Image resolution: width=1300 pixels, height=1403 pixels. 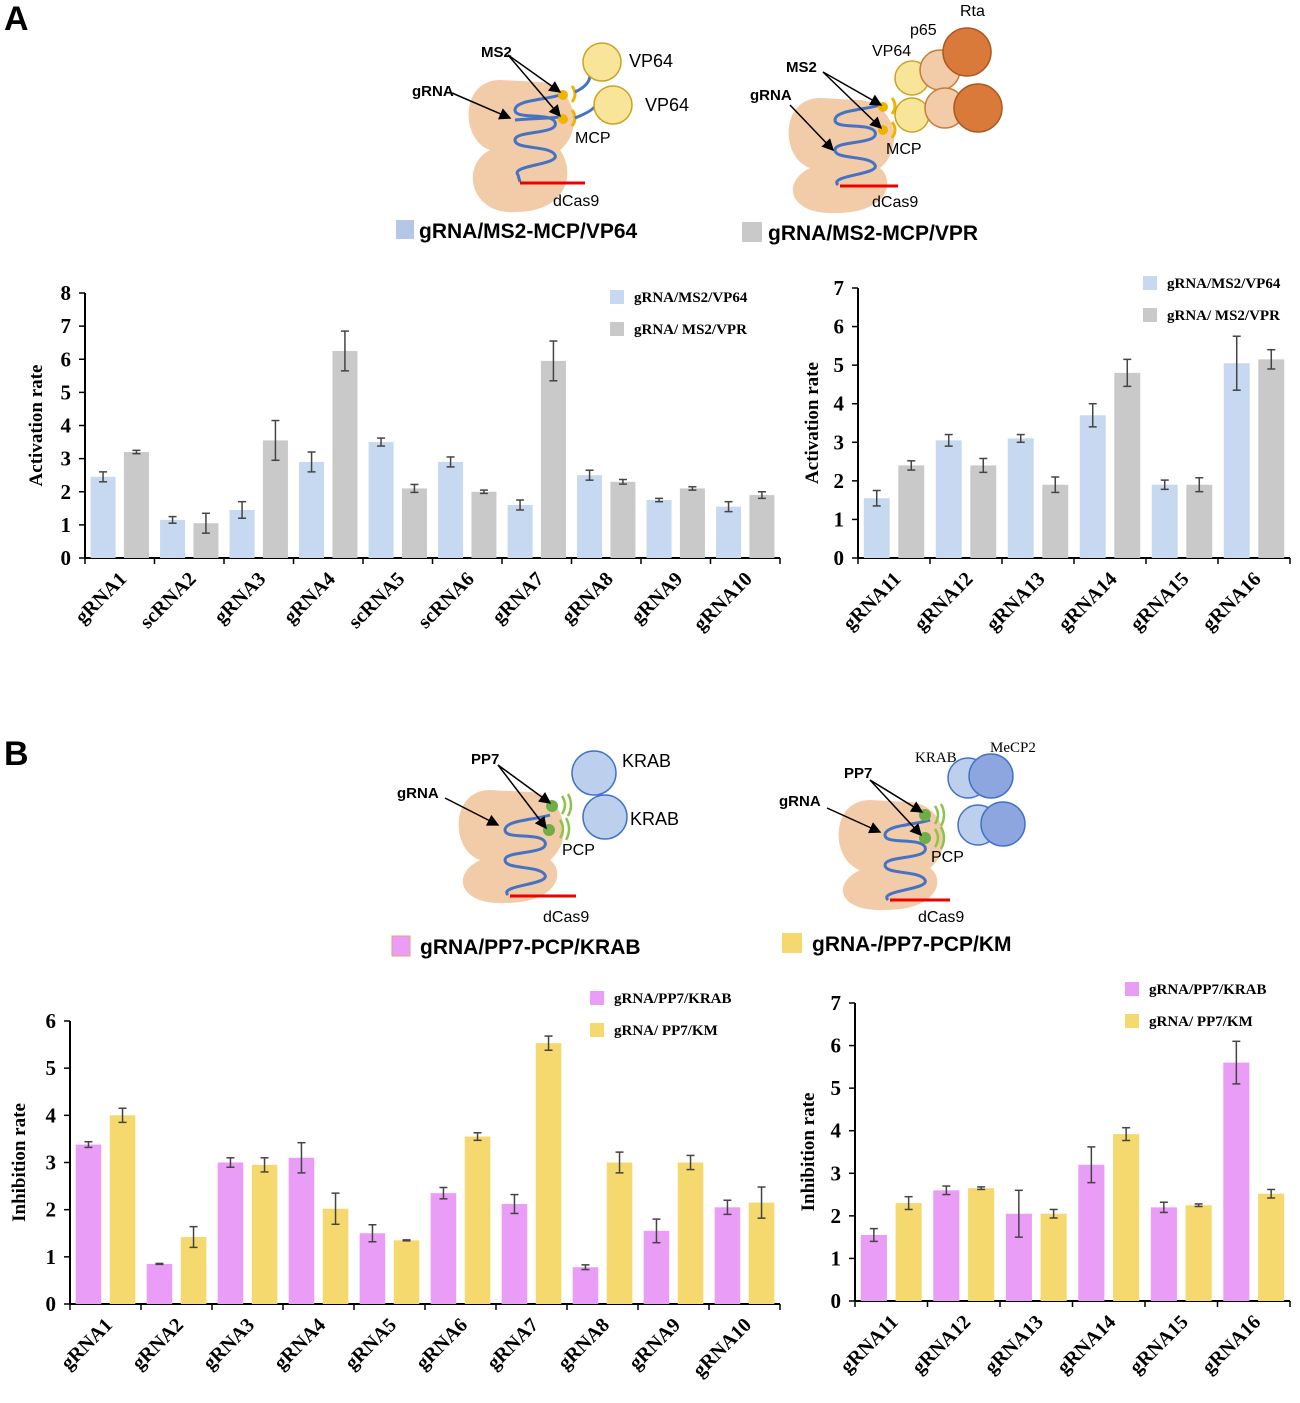 What do you see at coordinates (912, 944) in the screenshot?
I see `legend-label-km: gRNA-/PP7-PCP/KM` at bounding box center [912, 944].